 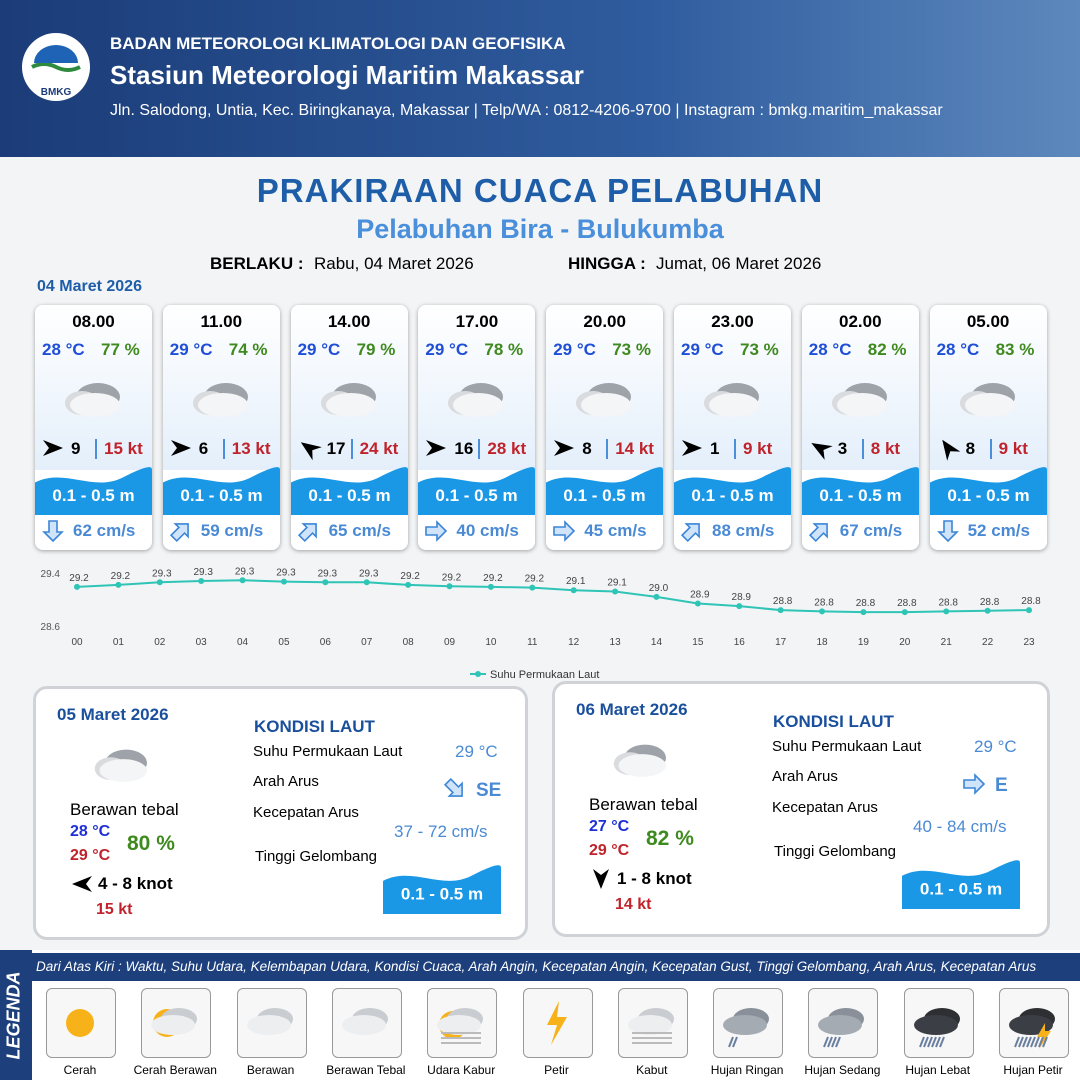 What do you see at coordinates (270, 1070) in the screenshot?
I see `legend-label: Berawan` at bounding box center [270, 1070].